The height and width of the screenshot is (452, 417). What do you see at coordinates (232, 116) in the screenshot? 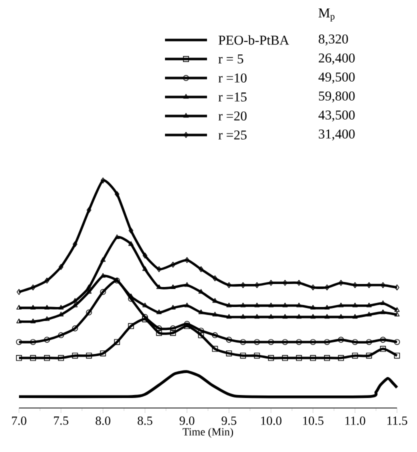
I see `legend-label: r =20` at bounding box center [232, 116].